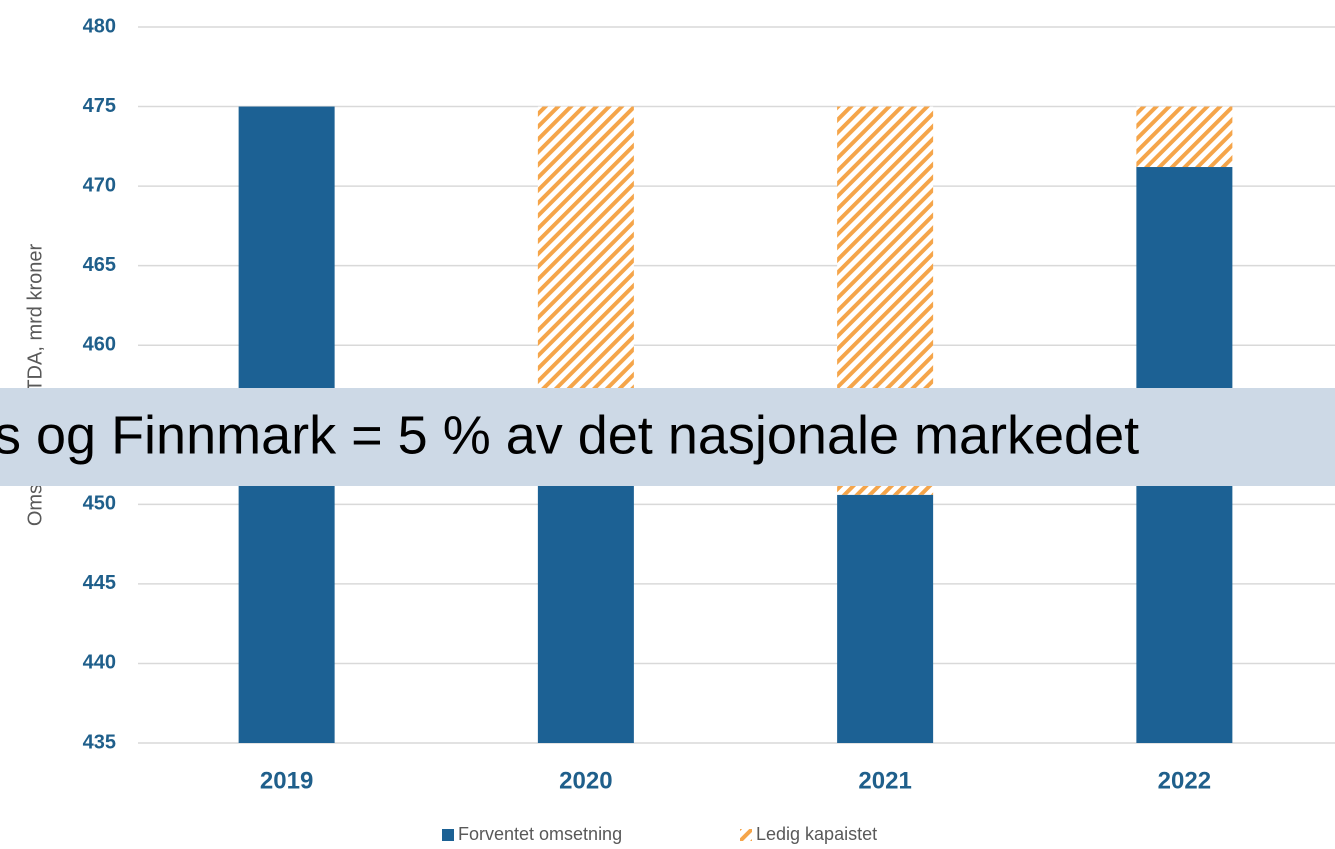 The height and width of the screenshot is (849, 1335). Describe the element at coordinates (99, 185) in the screenshot. I see `y-tick-label: 470` at that location.